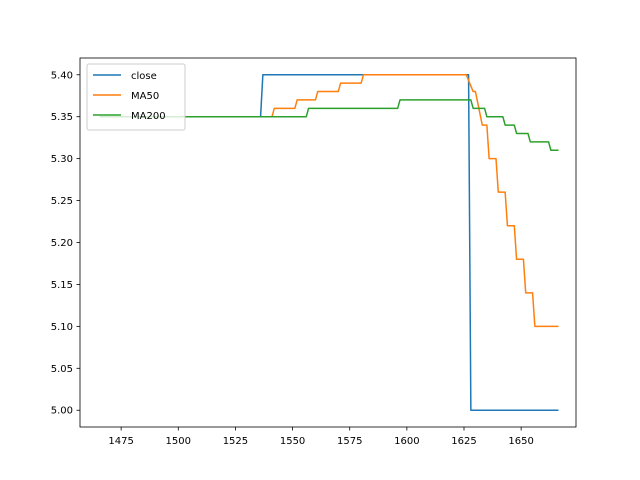 The image size is (640, 480). What do you see at coordinates (349, 441) in the screenshot?
I see `x-tick-label: 1575` at bounding box center [349, 441].